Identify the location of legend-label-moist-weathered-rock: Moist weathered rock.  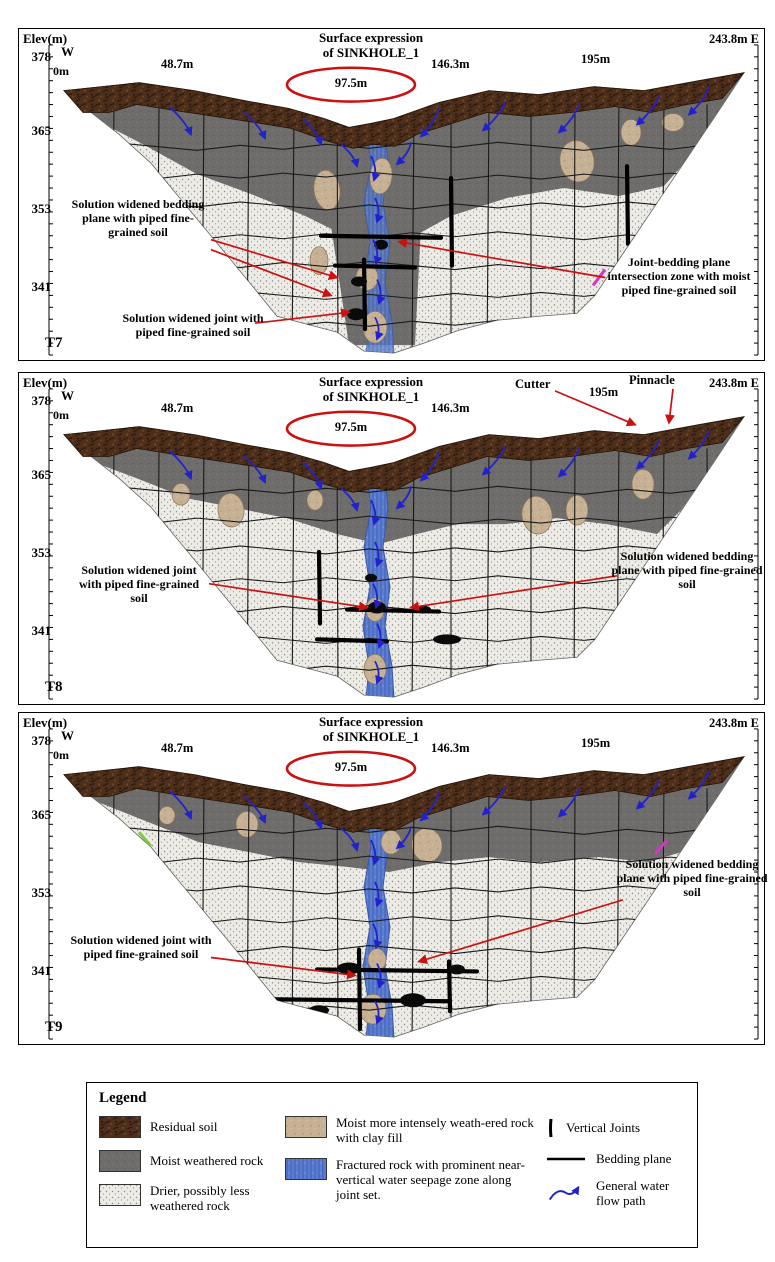
(207, 1160).